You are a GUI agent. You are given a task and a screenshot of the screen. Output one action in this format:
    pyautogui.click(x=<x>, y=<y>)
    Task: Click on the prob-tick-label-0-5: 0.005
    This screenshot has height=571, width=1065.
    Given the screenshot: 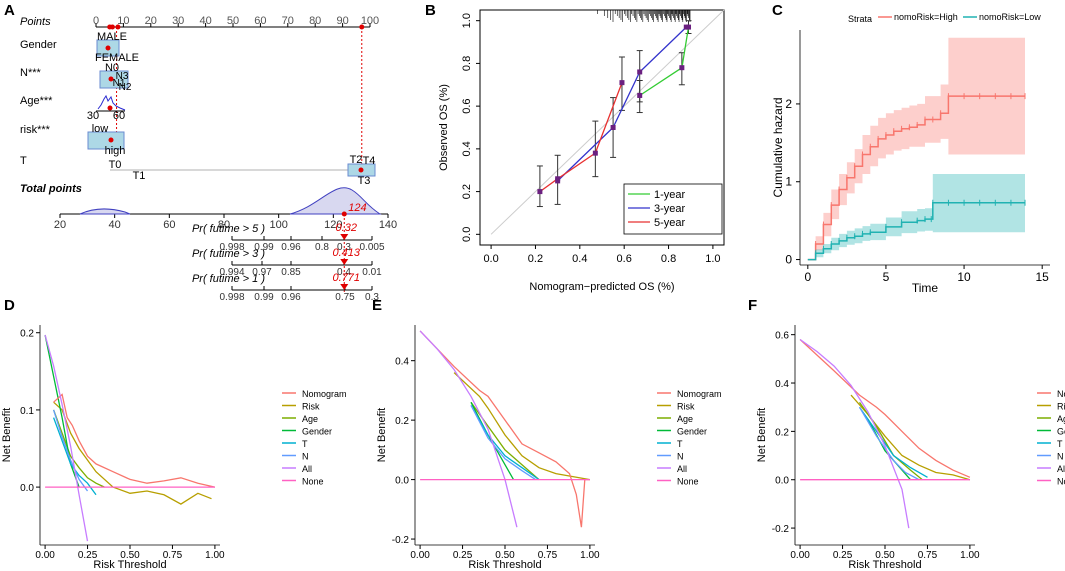 What is the action you would take?
    pyautogui.click(x=371, y=247)
    